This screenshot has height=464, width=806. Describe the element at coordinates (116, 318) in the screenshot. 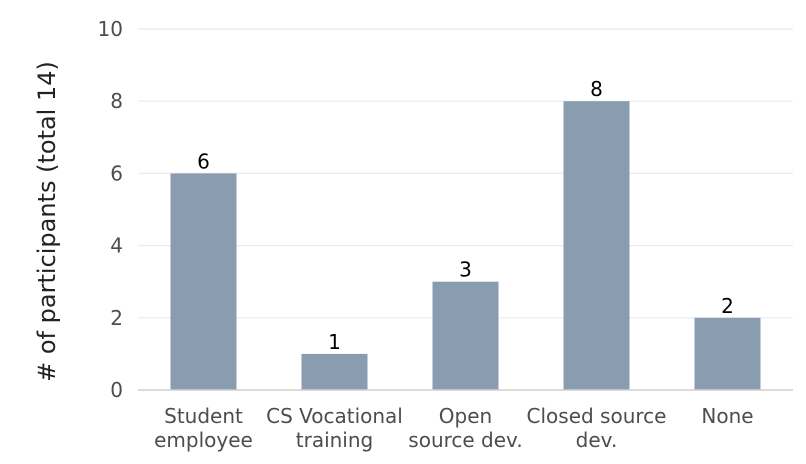

I see `y-tick-label: 2` at that location.